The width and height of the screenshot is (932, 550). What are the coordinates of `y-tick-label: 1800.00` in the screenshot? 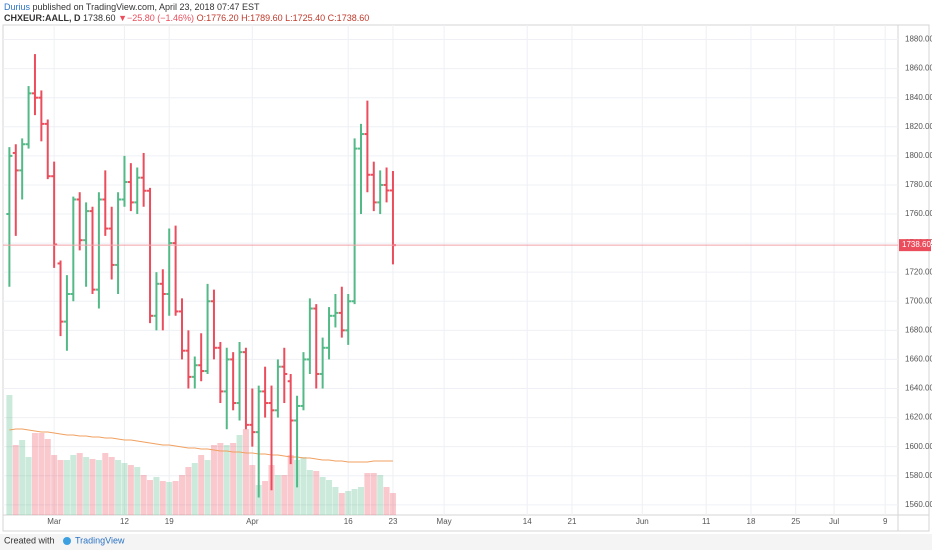 It's located at (918, 155).